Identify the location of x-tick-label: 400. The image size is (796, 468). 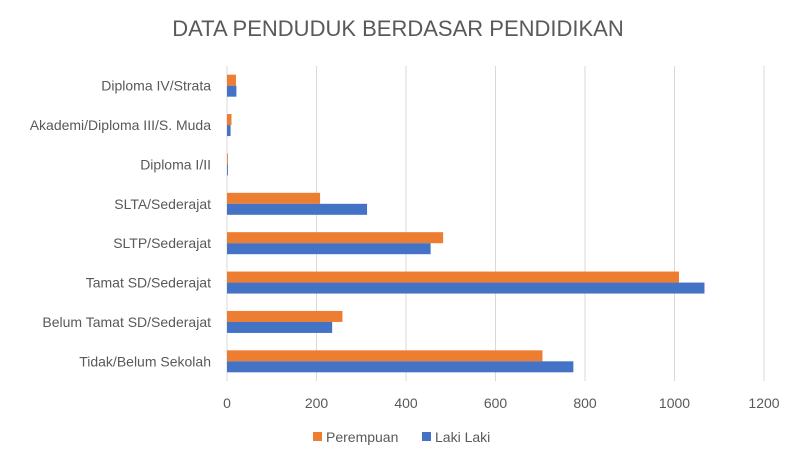
(406, 403).